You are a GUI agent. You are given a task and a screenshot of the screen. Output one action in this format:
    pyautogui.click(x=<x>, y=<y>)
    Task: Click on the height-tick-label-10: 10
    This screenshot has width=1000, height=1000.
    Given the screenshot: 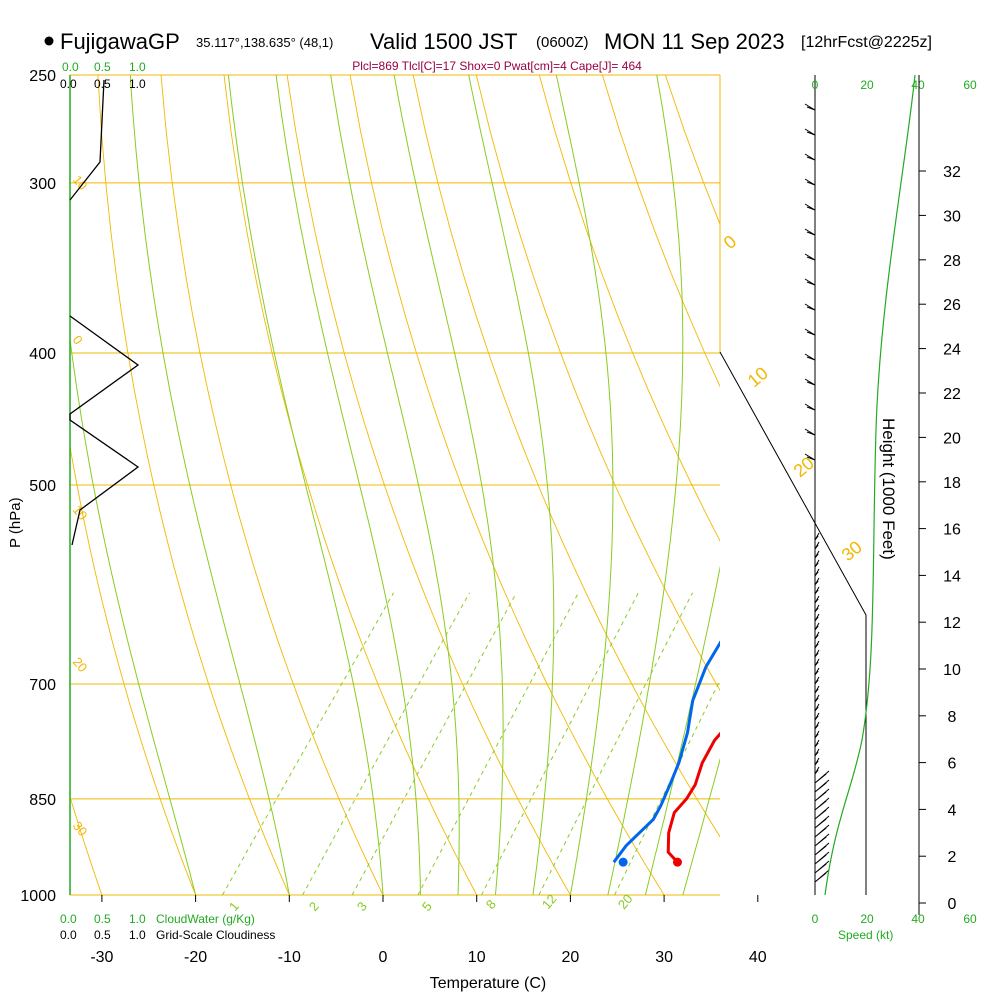 What is the action you would take?
    pyautogui.click(x=952, y=670)
    